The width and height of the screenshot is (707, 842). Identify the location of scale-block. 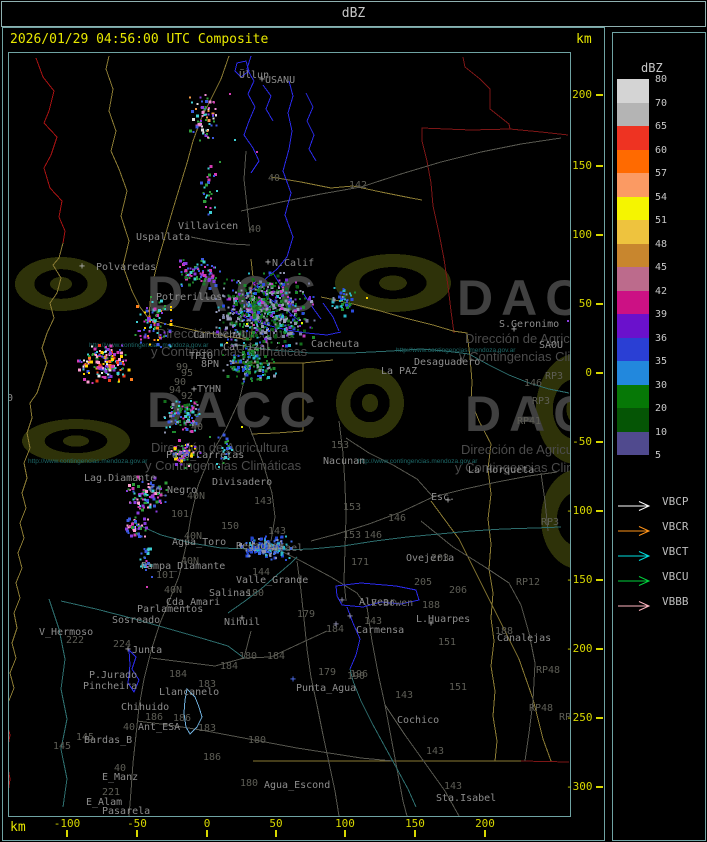
(633, 396).